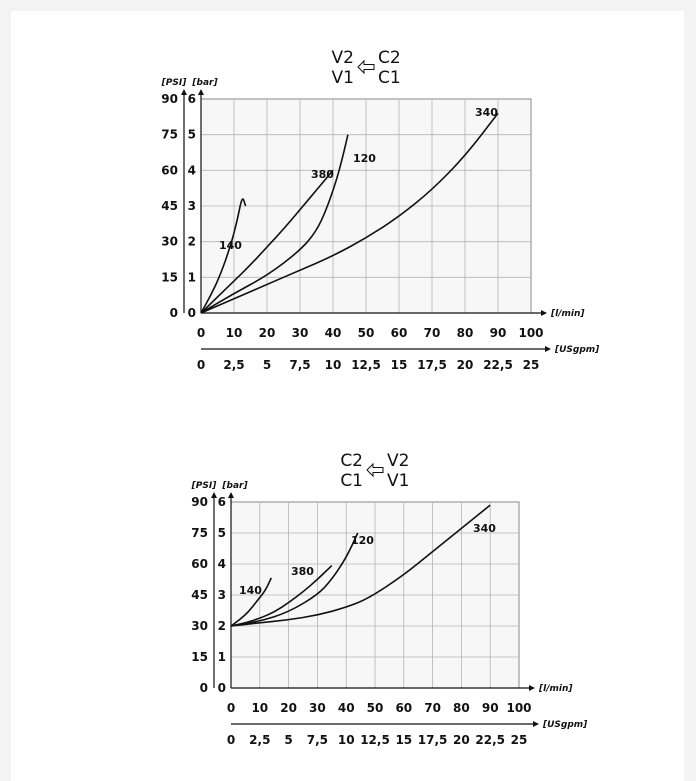 The image size is (696, 781). I want to click on y-axis-psi-arrow-icon, so click(184, 92).